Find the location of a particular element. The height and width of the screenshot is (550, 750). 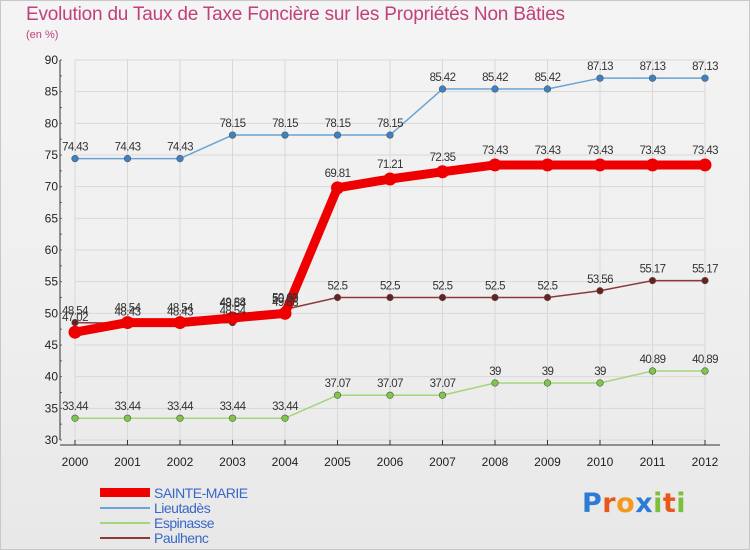

x-tick-label: 2010 is located at coordinates (600, 462).